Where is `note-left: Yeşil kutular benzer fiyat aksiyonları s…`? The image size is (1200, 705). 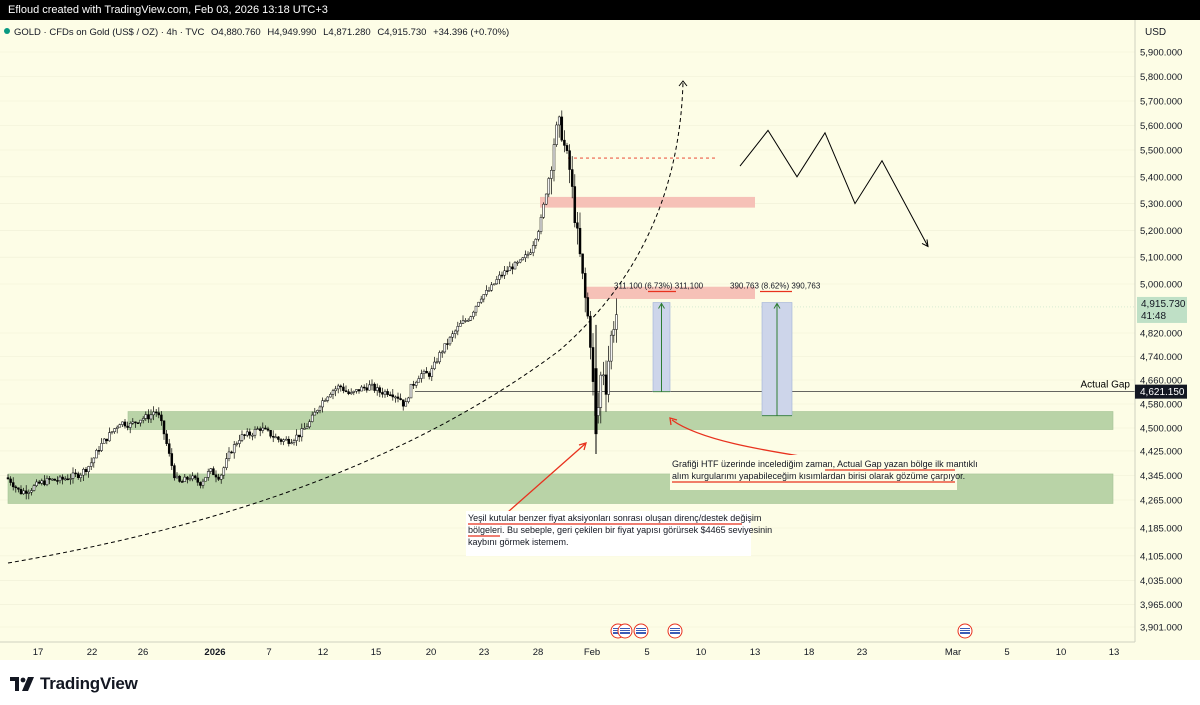 note-left: Yeşil kutular benzer fiyat aksiyonları s… is located at coordinates (619, 533).